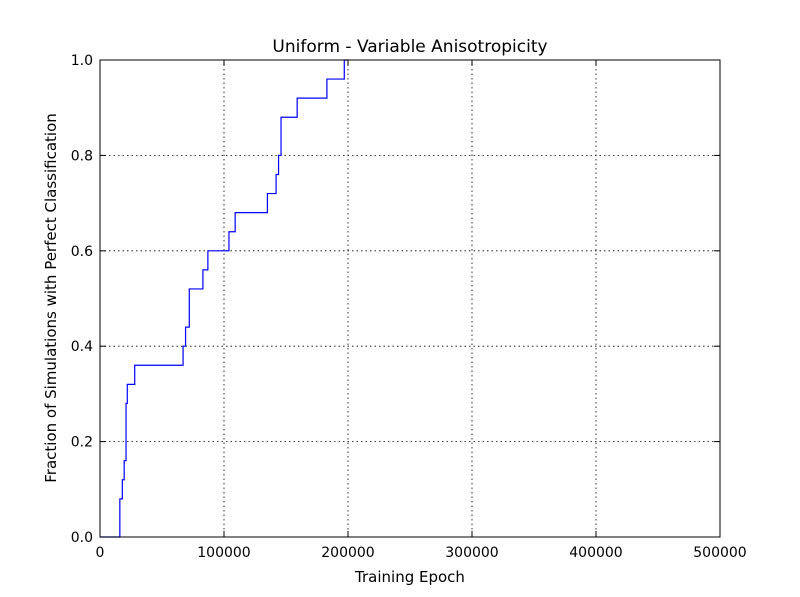  What do you see at coordinates (82, 347) in the screenshot?
I see `y-tick-label: 0.4` at bounding box center [82, 347].